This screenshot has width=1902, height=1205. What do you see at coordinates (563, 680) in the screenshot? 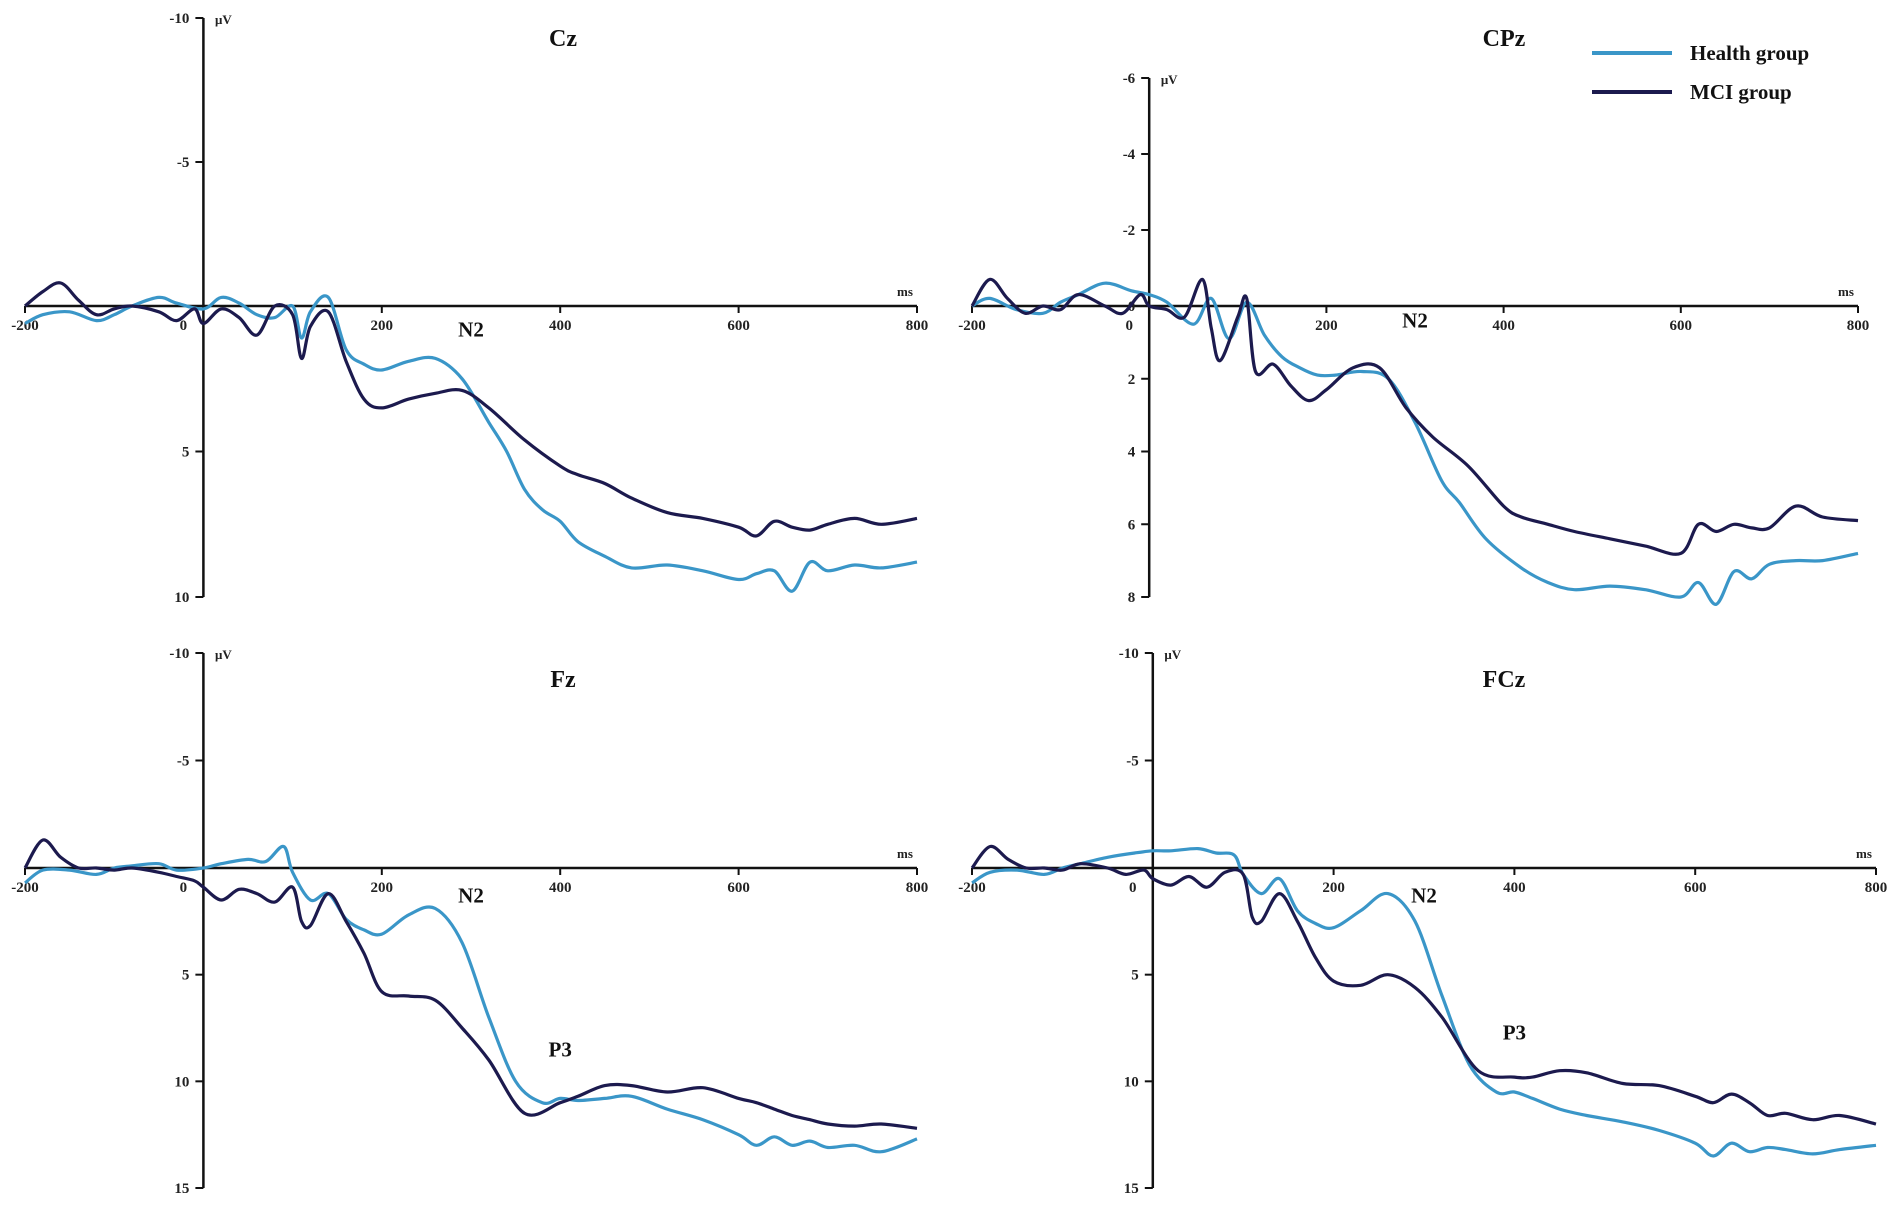
I see `panel-title: Fz` at bounding box center [563, 680].